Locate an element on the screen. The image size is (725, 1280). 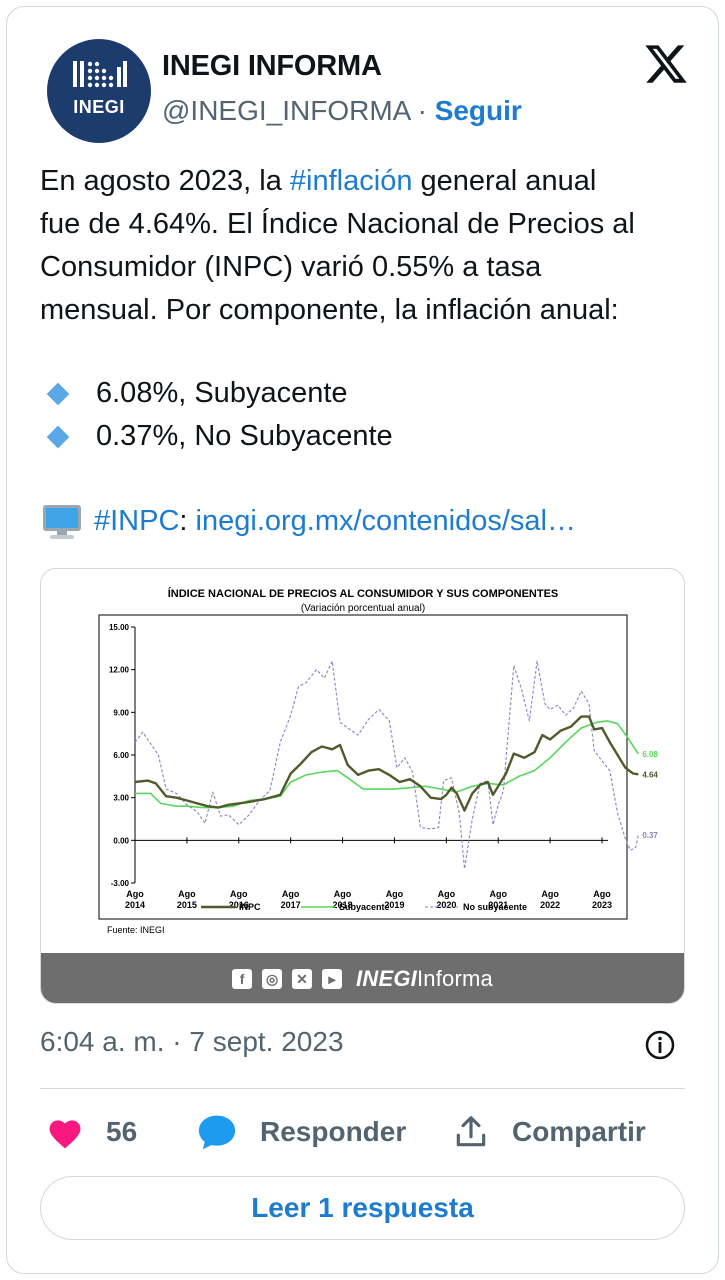
bullet-text: 6.08%, Subyacente is located at coordinates (222, 393).